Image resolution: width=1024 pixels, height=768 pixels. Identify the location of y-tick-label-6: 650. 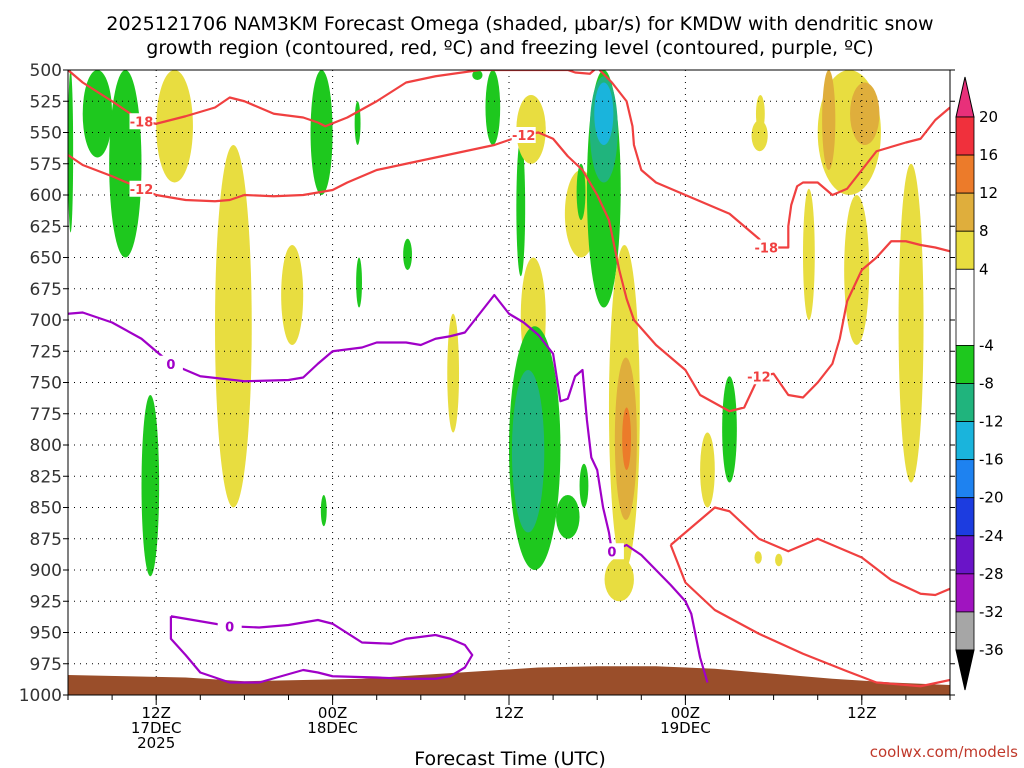
(46, 259).